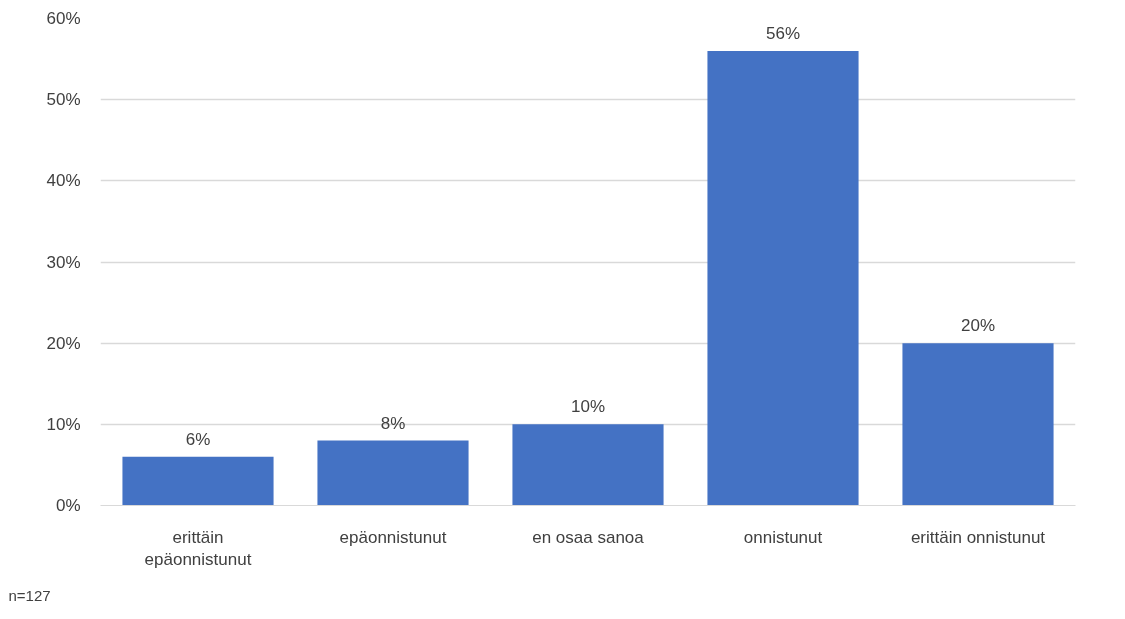  Describe the element at coordinates (63, 424) in the screenshot. I see `y-tick-label: 10%` at that location.